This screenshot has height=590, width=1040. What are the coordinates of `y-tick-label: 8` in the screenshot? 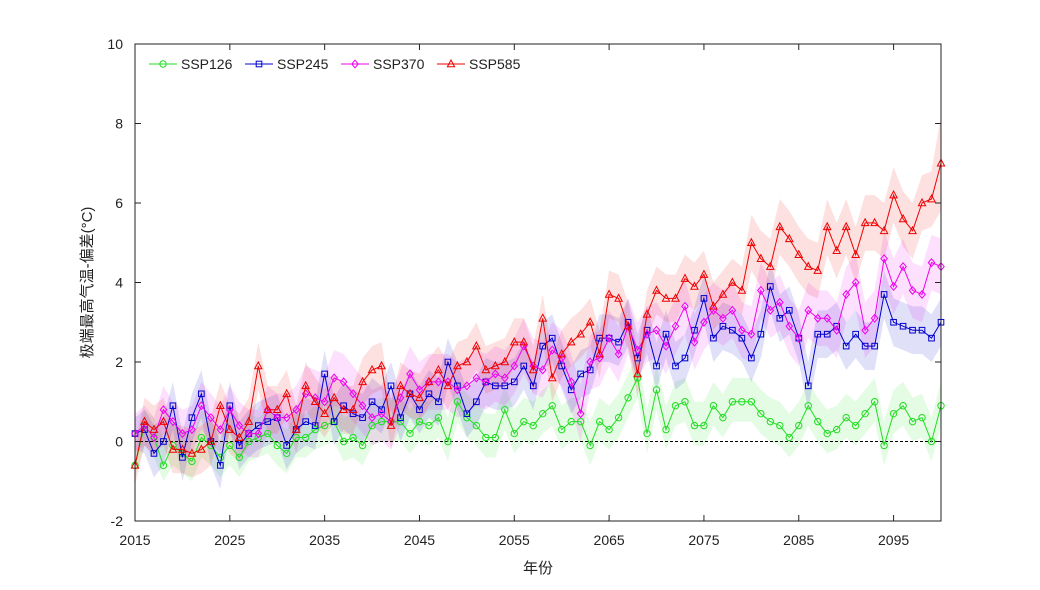 It's located at (119, 124).